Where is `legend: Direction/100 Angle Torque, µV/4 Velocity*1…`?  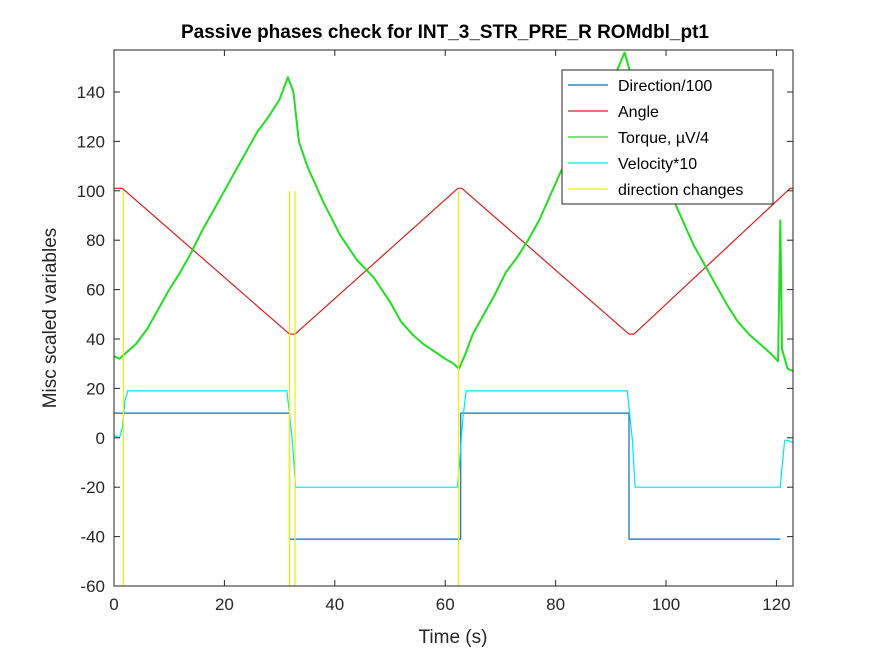
legend: Direction/100 Angle Torque, µV/4 Velocity*1… is located at coordinates (667, 137).